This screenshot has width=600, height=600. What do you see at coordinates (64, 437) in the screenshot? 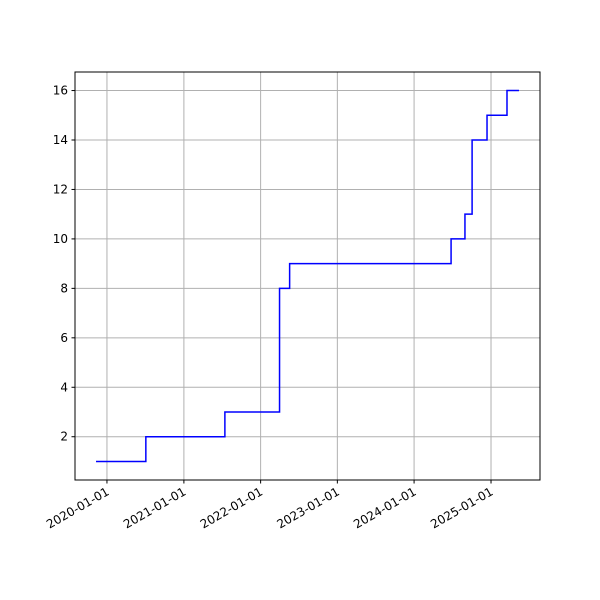
I see `y-tick-label: 2` at bounding box center [64, 437].